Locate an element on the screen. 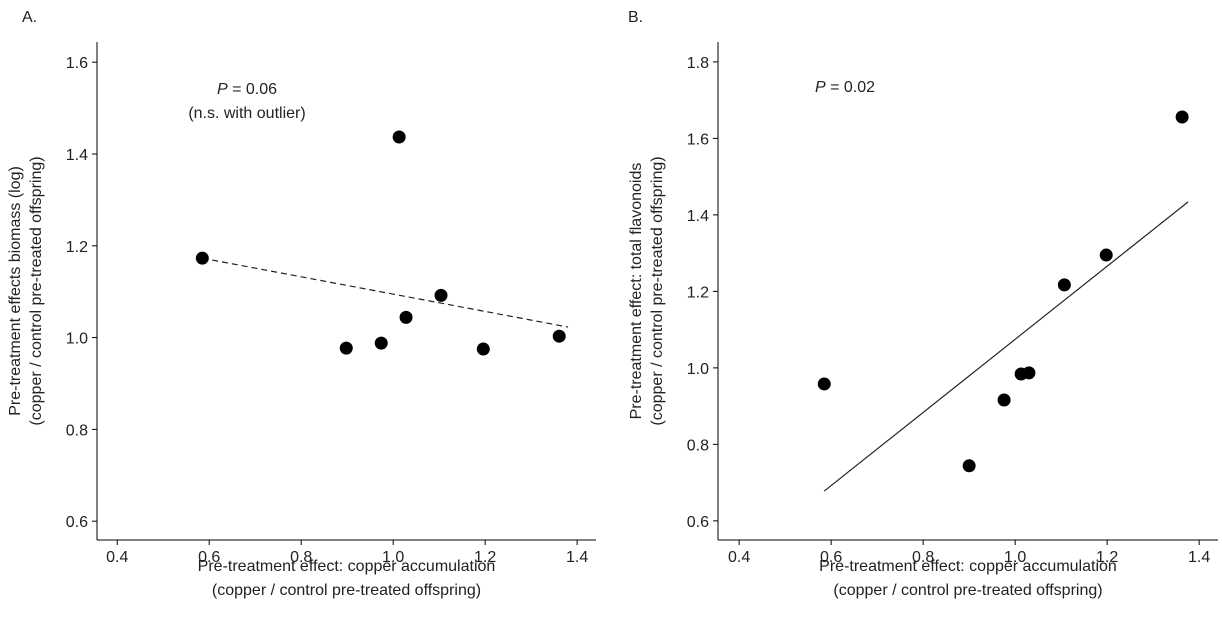 The height and width of the screenshot is (630, 1222). annotation: P = 0.06 is located at coordinates (247, 89).